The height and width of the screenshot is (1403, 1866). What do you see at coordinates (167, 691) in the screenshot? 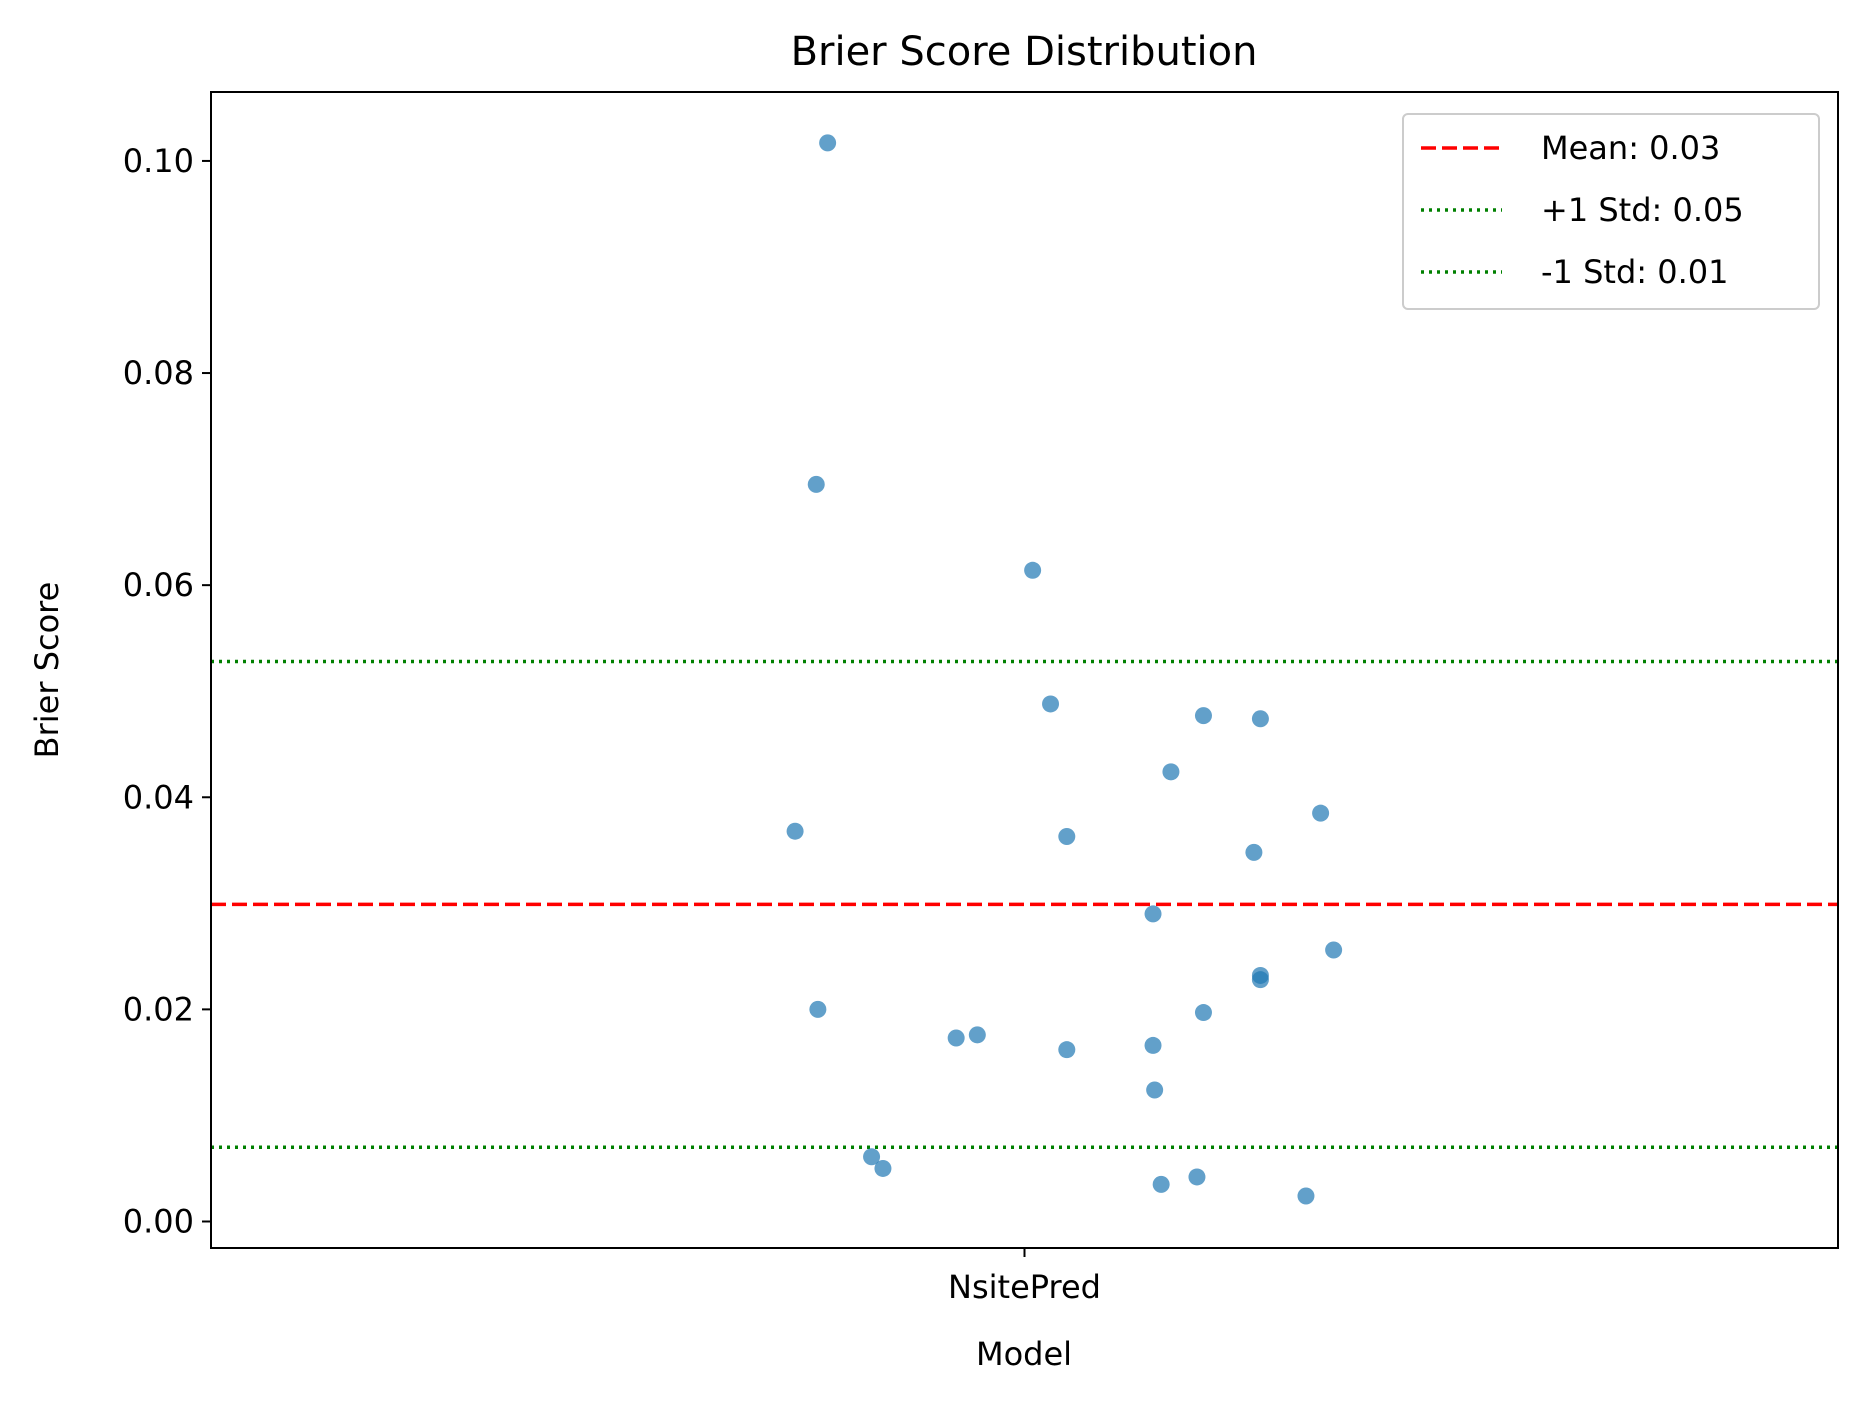
I see `y-axis: 0.00 0.02 0.04 0.06 0.08 0.10` at bounding box center [167, 691].